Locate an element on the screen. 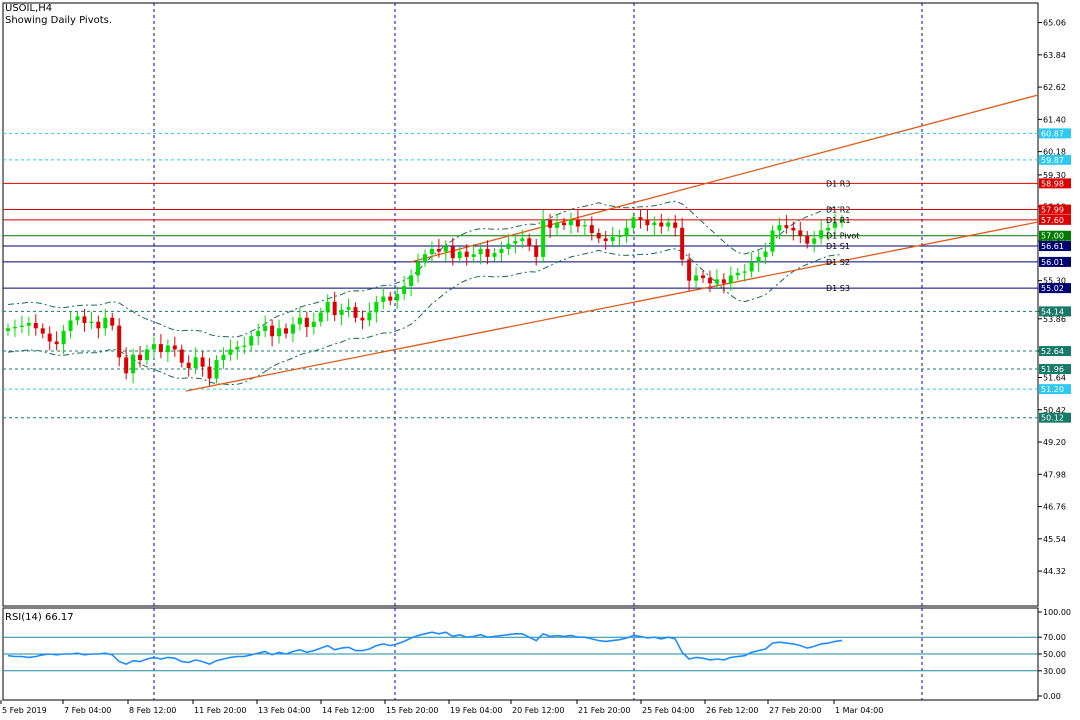 The height and width of the screenshot is (720, 1080). upper-trendline is located at coordinates (724, 178).